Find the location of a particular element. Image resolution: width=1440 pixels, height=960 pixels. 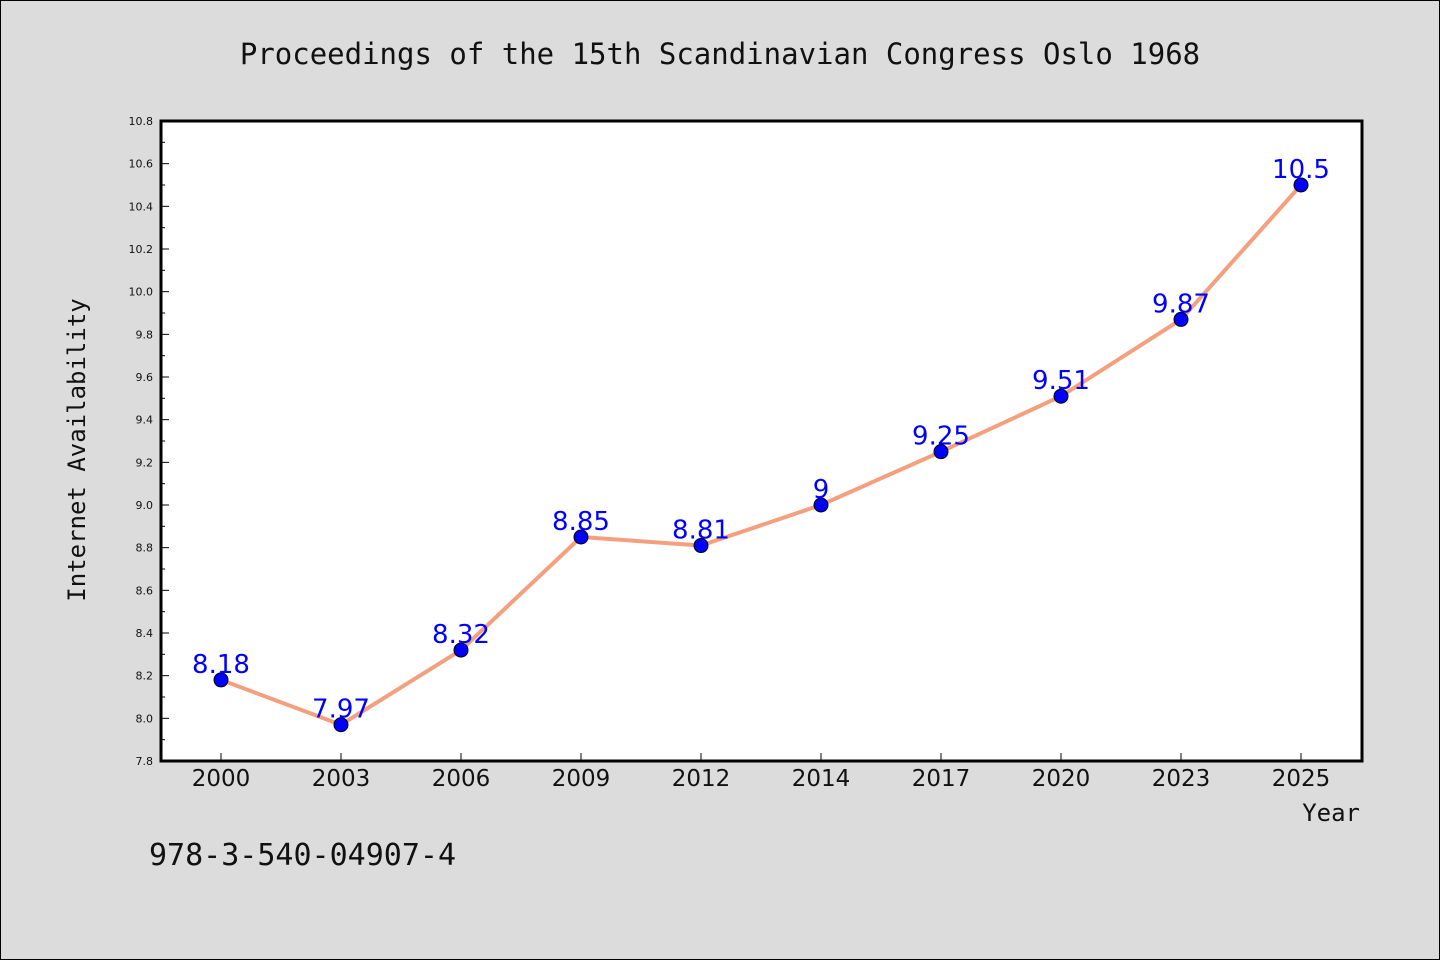

data-label: 8.85 is located at coordinates (581, 522).